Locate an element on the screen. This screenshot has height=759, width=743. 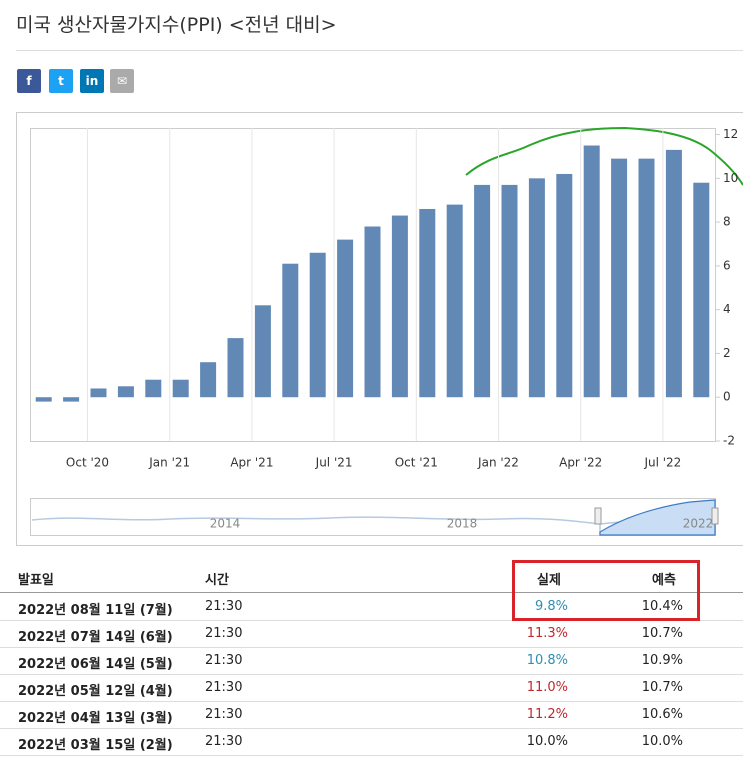
column-header: 시간 is located at coordinates (217, 580).